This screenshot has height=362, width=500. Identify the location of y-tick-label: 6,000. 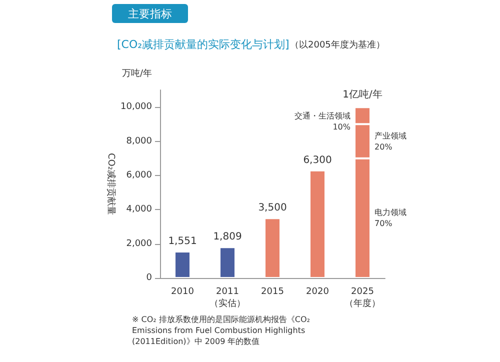
(139, 175).